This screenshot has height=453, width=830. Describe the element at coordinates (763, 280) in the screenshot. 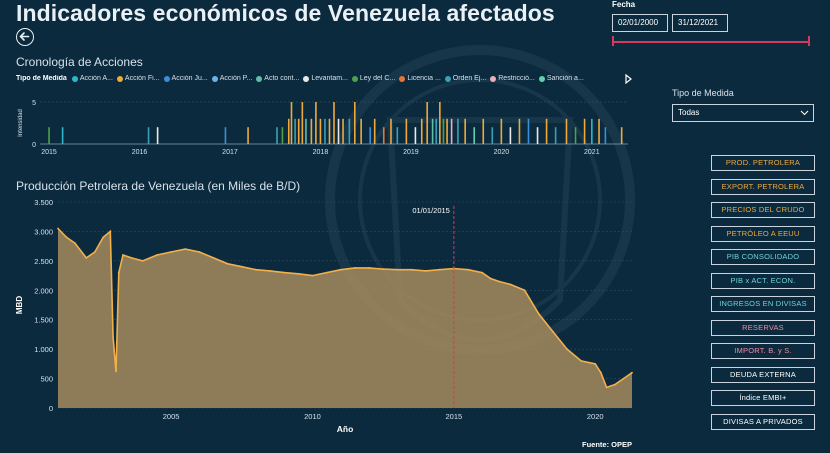

I see `indicator-button: PIB x ACT. ECON.` at that location.